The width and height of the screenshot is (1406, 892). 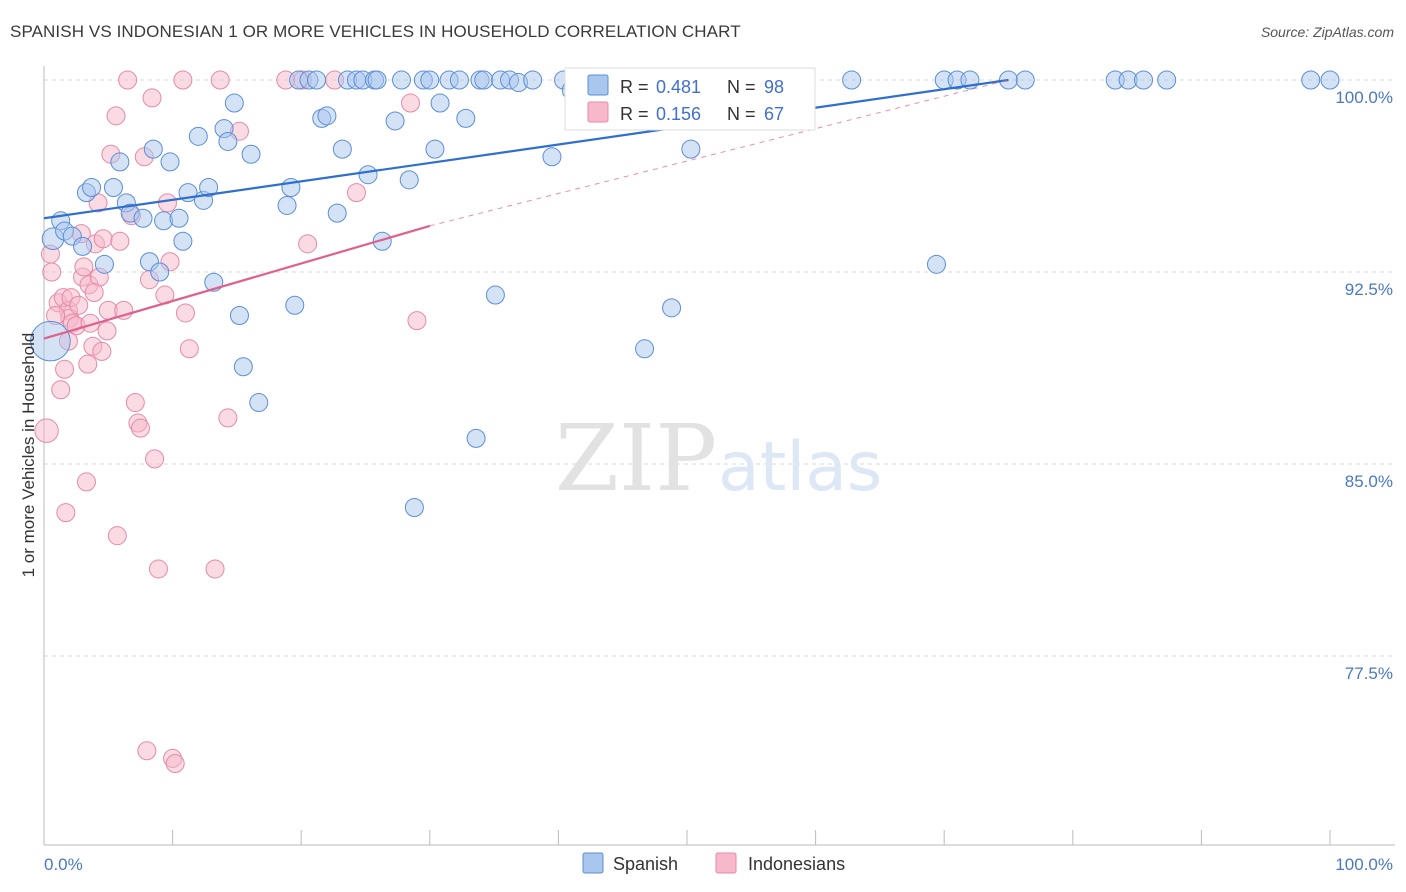 I want to click on legend-swatch-spanish, so click(x=598, y=85).